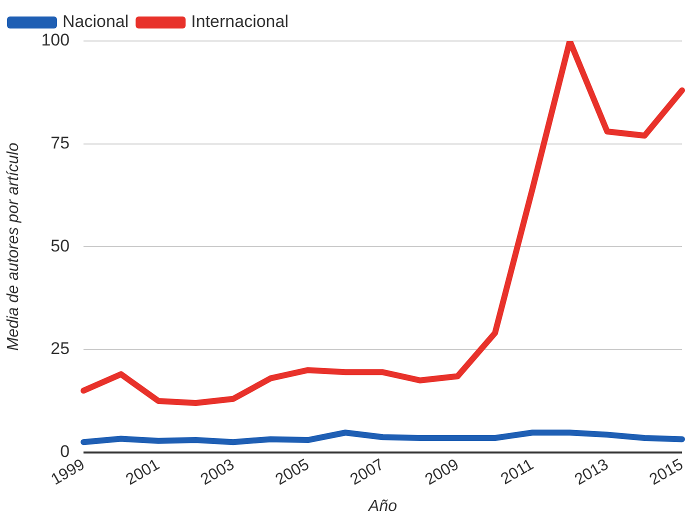 The height and width of the screenshot is (520, 696). What do you see at coordinates (60, 143) in the screenshot?
I see `y-tick-label: 75` at bounding box center [60, 143].